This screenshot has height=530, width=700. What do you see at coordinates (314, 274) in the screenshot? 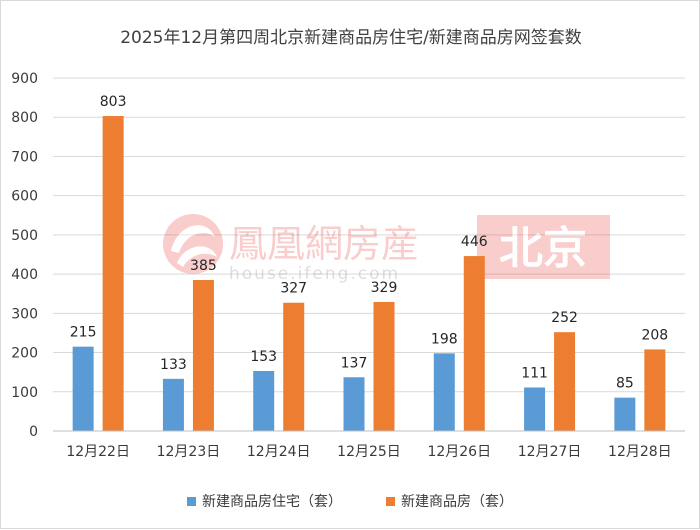
I see `watermark-url: house.ifeng.com` at bounding box center [314, 274].